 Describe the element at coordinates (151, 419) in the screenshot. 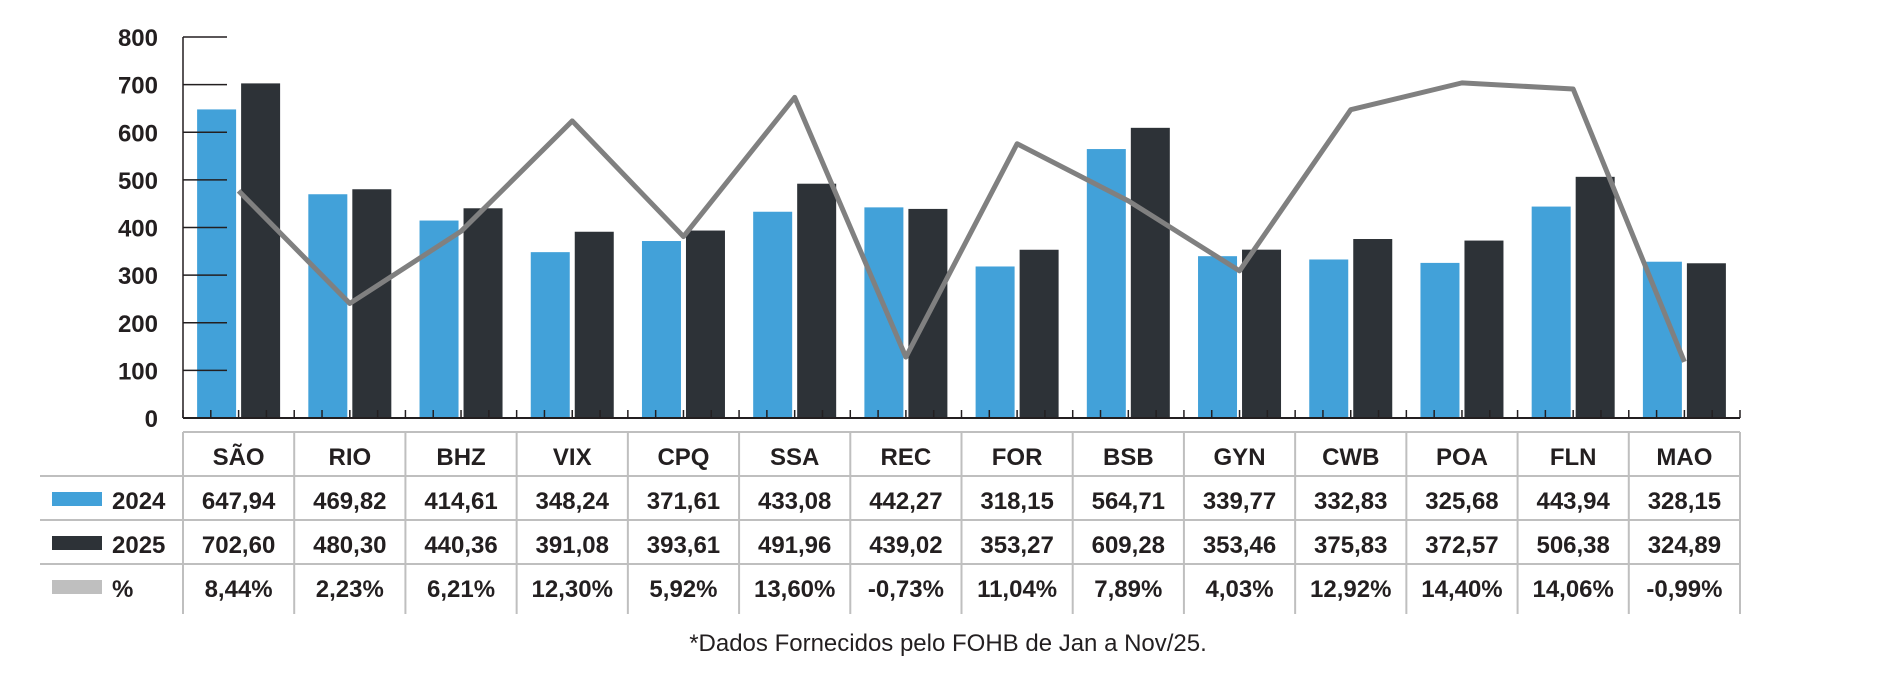

I see `y-tick-label-0: 0` at that location.